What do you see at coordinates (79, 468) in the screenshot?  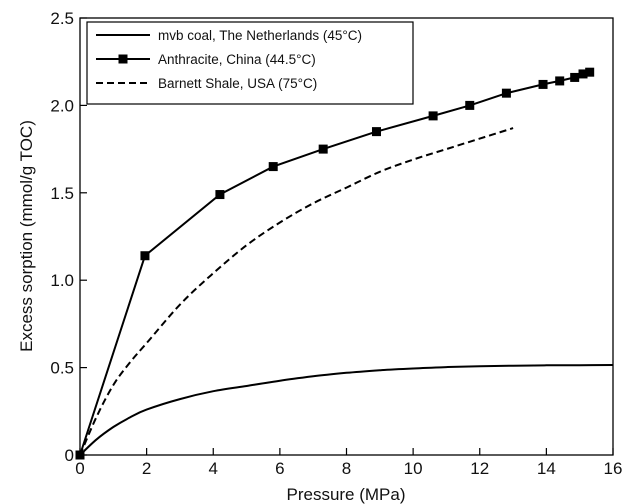 I see `x-tick-label: 0` at bounding box center [79, 468].